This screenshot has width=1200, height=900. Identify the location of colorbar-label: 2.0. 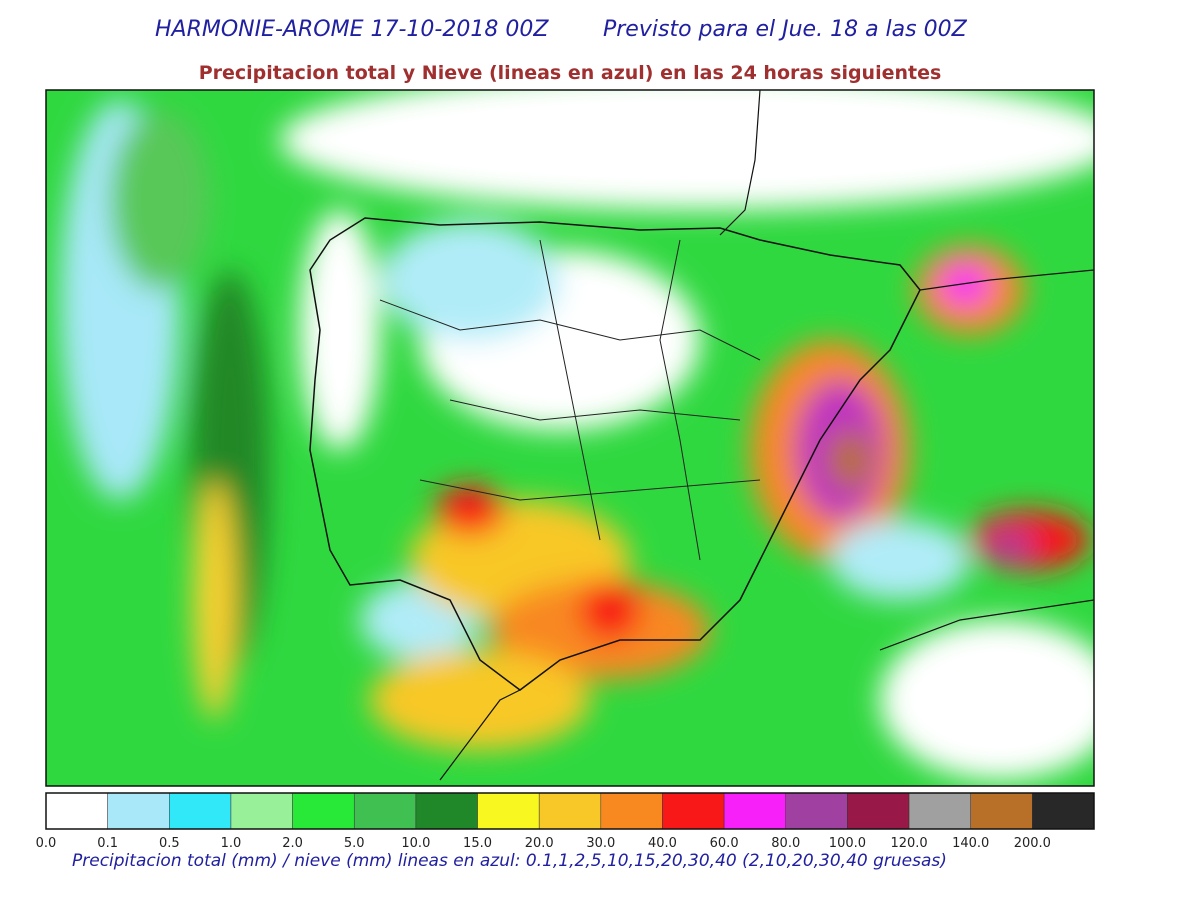
(292, 843).